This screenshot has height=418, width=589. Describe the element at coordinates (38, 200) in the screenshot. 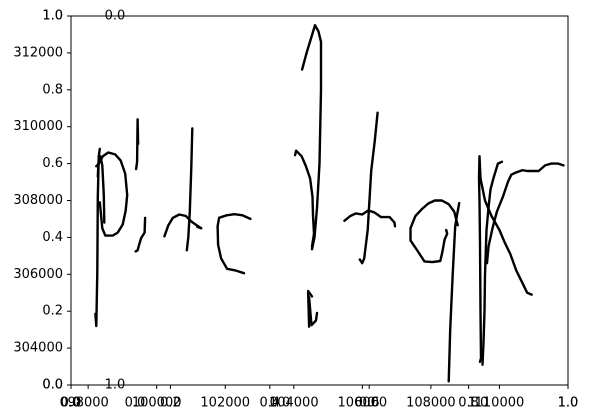

I see `y-tick-label-overlay: 308000` at that location.